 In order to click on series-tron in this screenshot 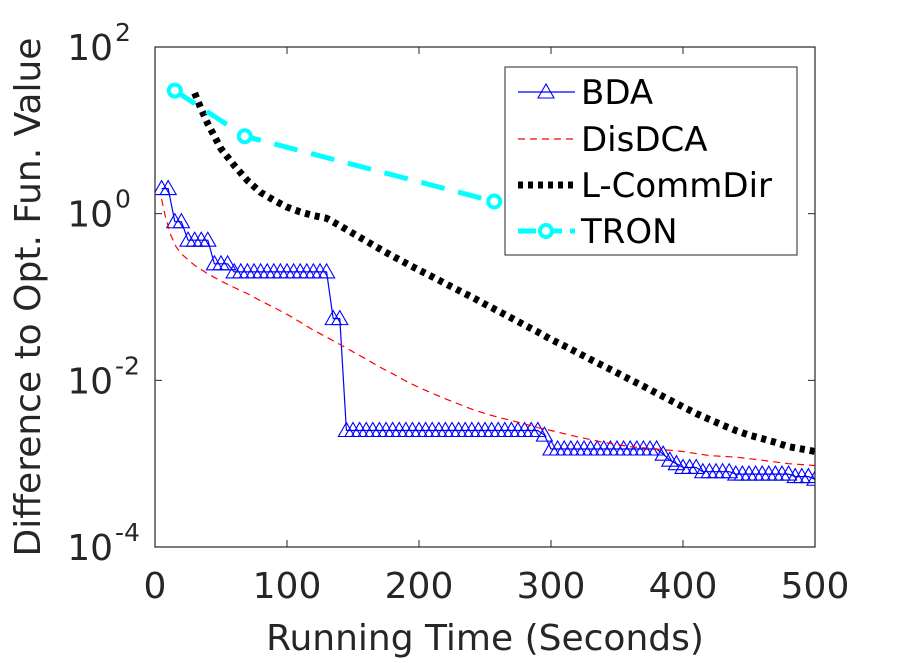, I will do `click(334, 146)`.